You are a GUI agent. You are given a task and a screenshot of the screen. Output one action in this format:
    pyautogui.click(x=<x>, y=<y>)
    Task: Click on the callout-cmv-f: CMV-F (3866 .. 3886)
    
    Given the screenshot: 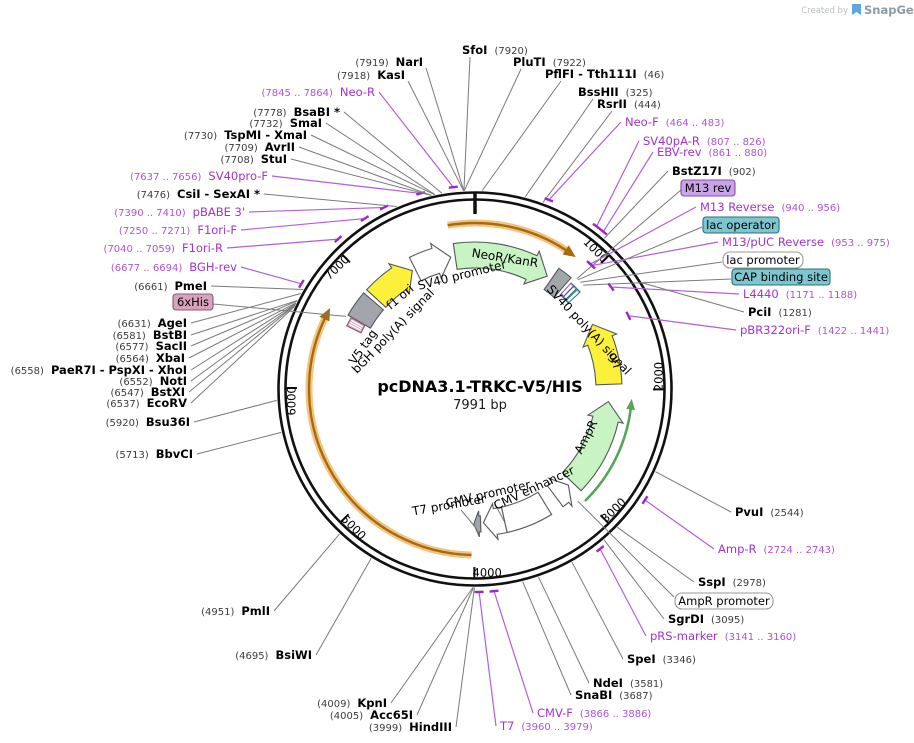 What is the action you would take?
    pyautogui.click(x=594, y=713)
    